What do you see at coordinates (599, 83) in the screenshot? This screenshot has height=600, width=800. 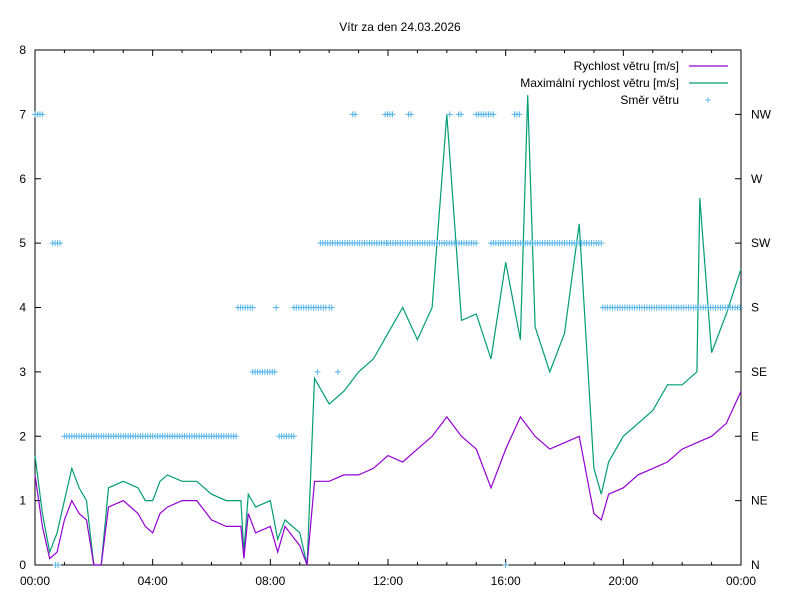 I see `legend-label-gust: Maximální rychlost větru [m/s]` at bounding box center [599, 83].